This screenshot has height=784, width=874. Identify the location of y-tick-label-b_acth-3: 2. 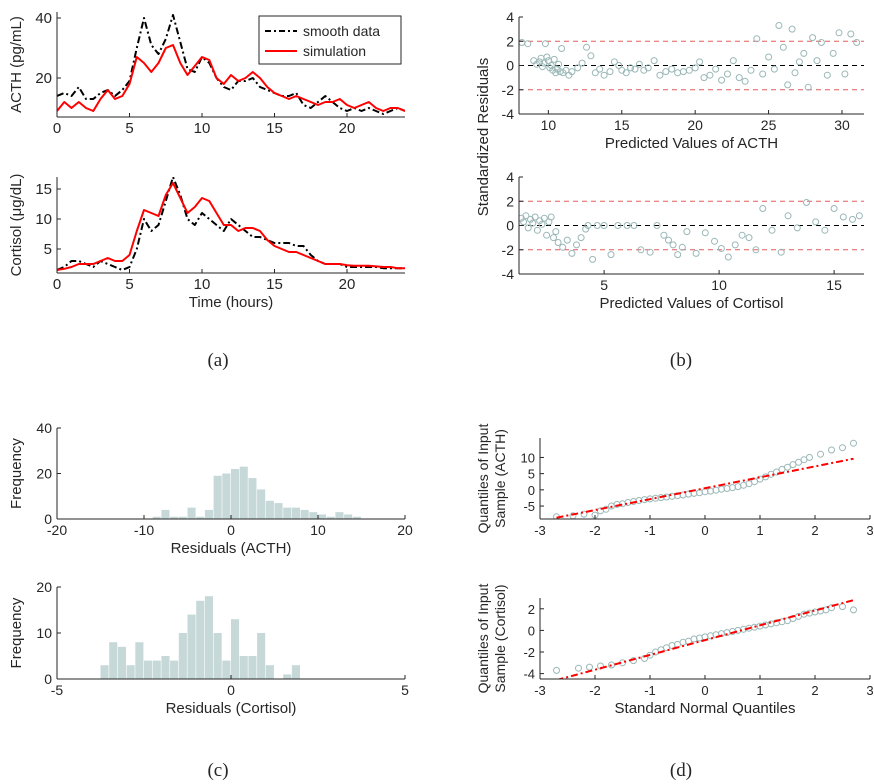
(510, 41).